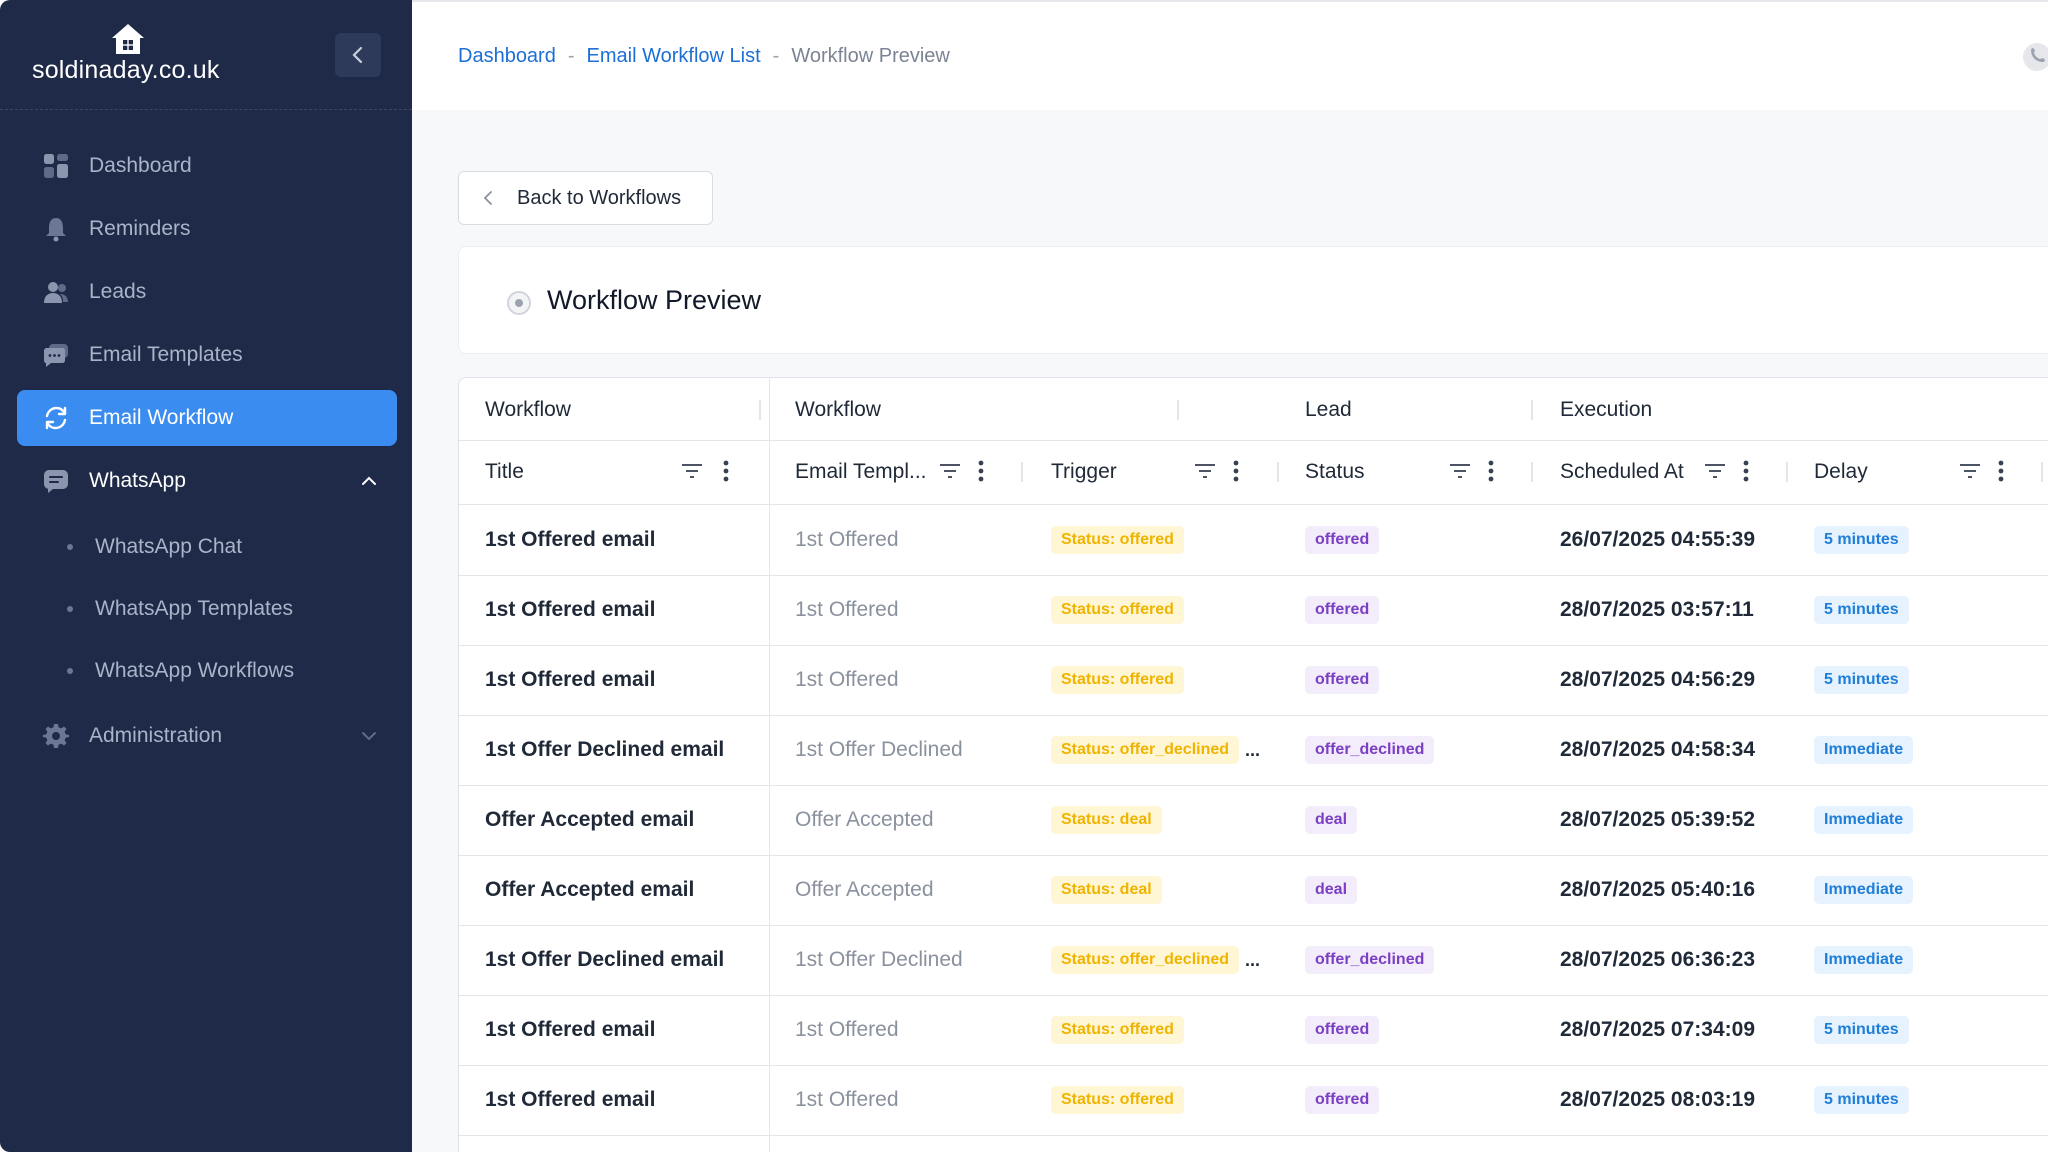 The image size is (2048, 1152). I want to click on cell-scheduled-at: 28/07/2025 03:57:11, so click(1657, 609).